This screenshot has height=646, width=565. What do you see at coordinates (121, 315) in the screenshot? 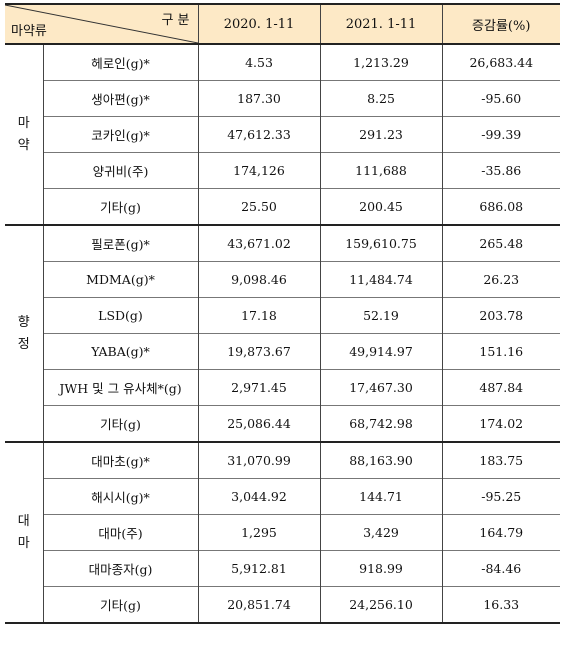
I see `item-cell: LSD(g)` at bounding box center [121, 315].